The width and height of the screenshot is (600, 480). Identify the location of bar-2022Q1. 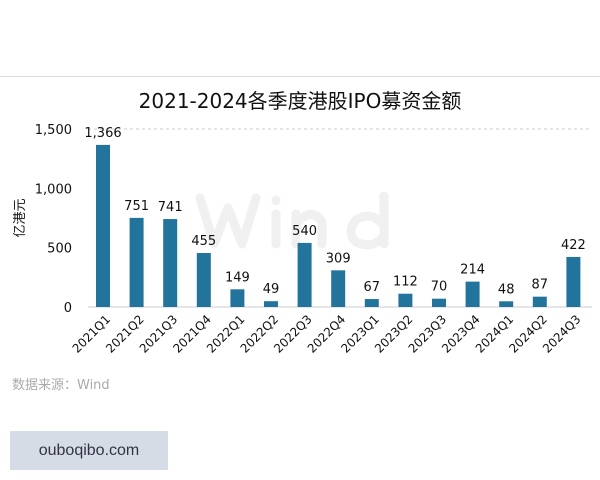
(237, 298).